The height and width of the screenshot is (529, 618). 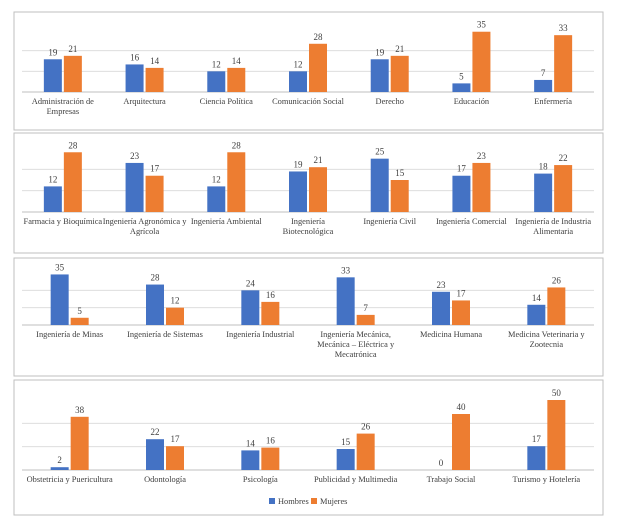 I want to click on value-label-mujeres: 23, so click(x=482, y=156).